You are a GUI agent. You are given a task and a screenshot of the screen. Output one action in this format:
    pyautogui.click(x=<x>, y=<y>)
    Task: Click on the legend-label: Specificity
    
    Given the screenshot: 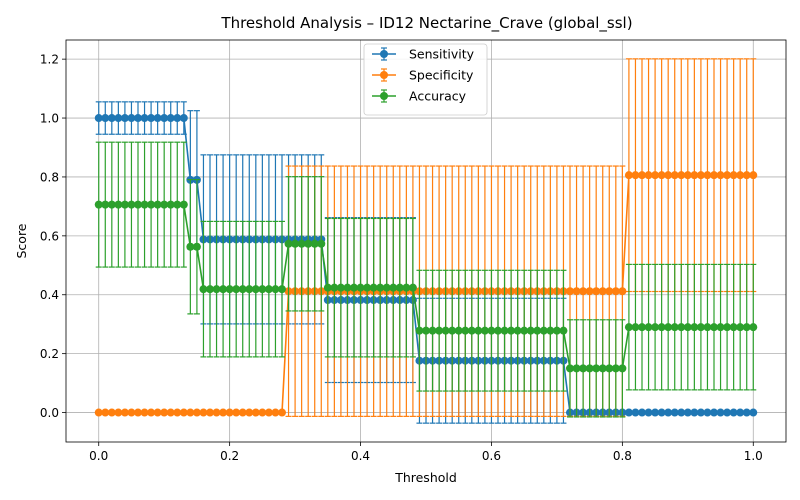 What is the action you would take?
    pyautogui.click(x=441, y=75)
    